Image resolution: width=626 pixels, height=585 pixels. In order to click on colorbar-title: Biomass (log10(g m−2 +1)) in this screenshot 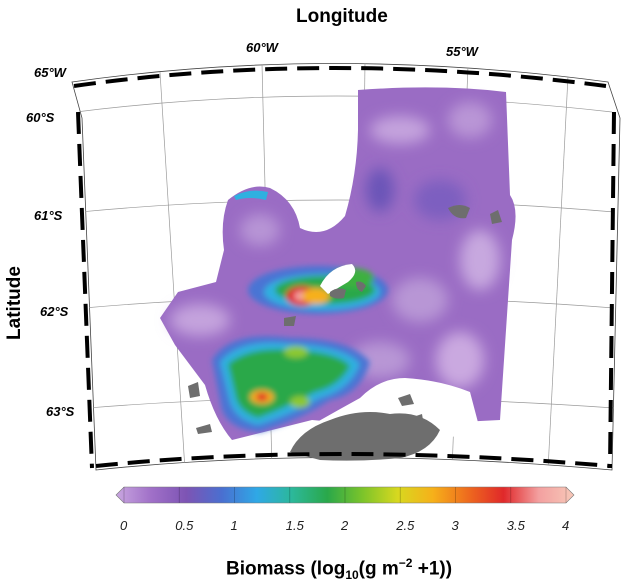, I will do `click(339, 569)`.